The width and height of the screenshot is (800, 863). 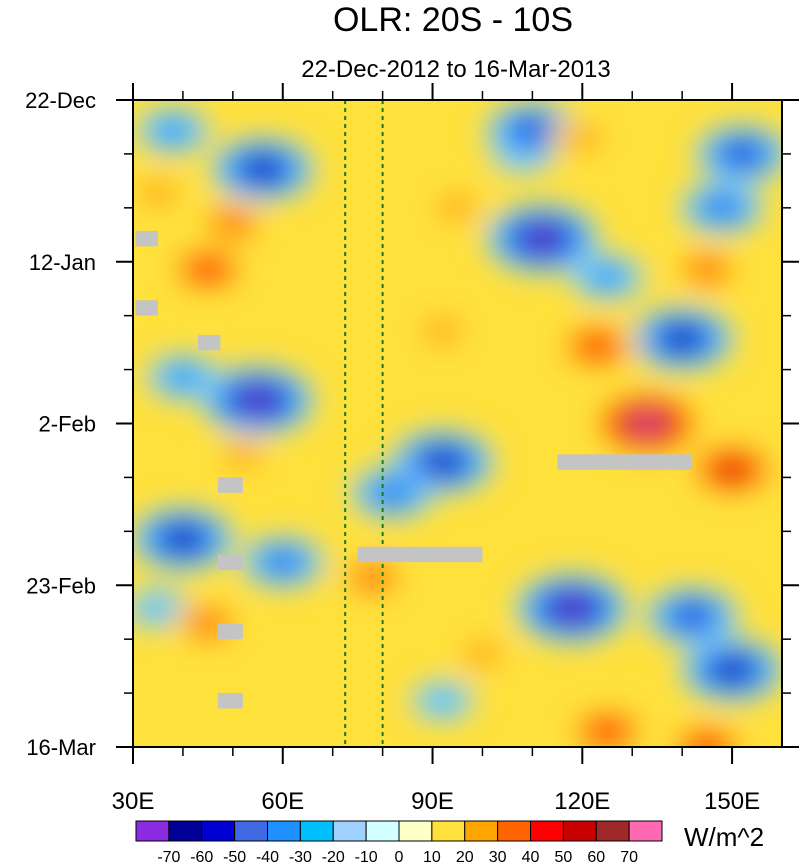 What do you see at coordinates (465, 856) in the screenshot?
I see `colorbar-label: 20` at bounding box center [465, 856].